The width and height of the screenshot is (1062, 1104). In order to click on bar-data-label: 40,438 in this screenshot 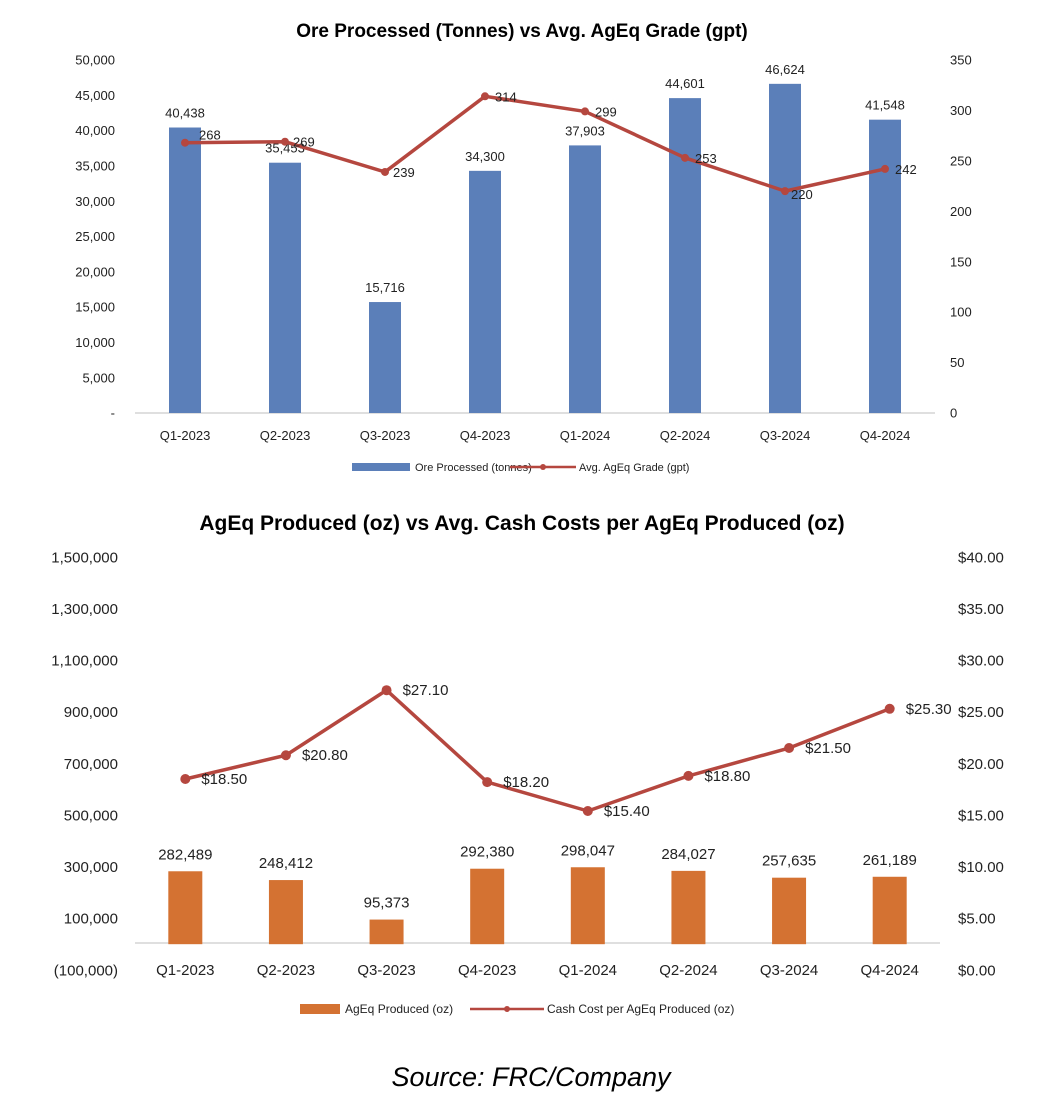, I will do `click(185, 113)`.